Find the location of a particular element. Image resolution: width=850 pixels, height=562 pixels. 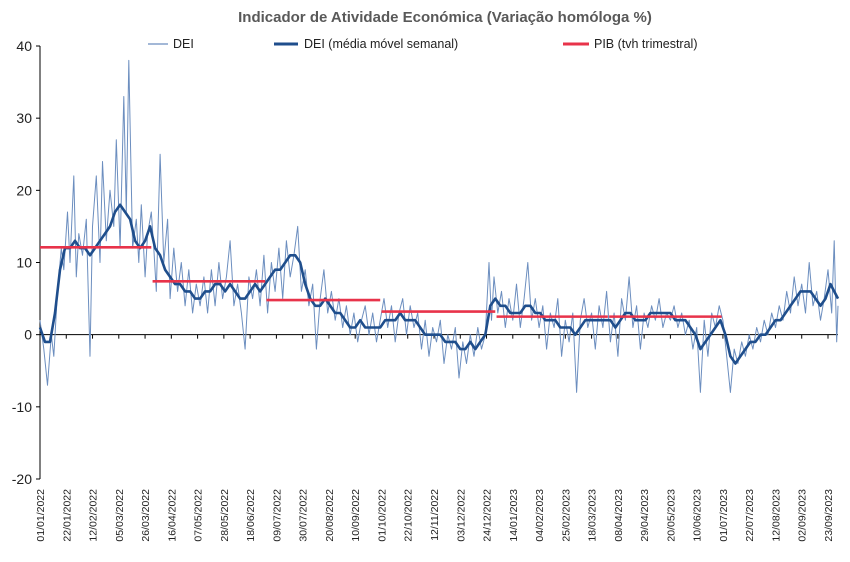

y-tick-label: 0 is located at coordinates (28, 335).